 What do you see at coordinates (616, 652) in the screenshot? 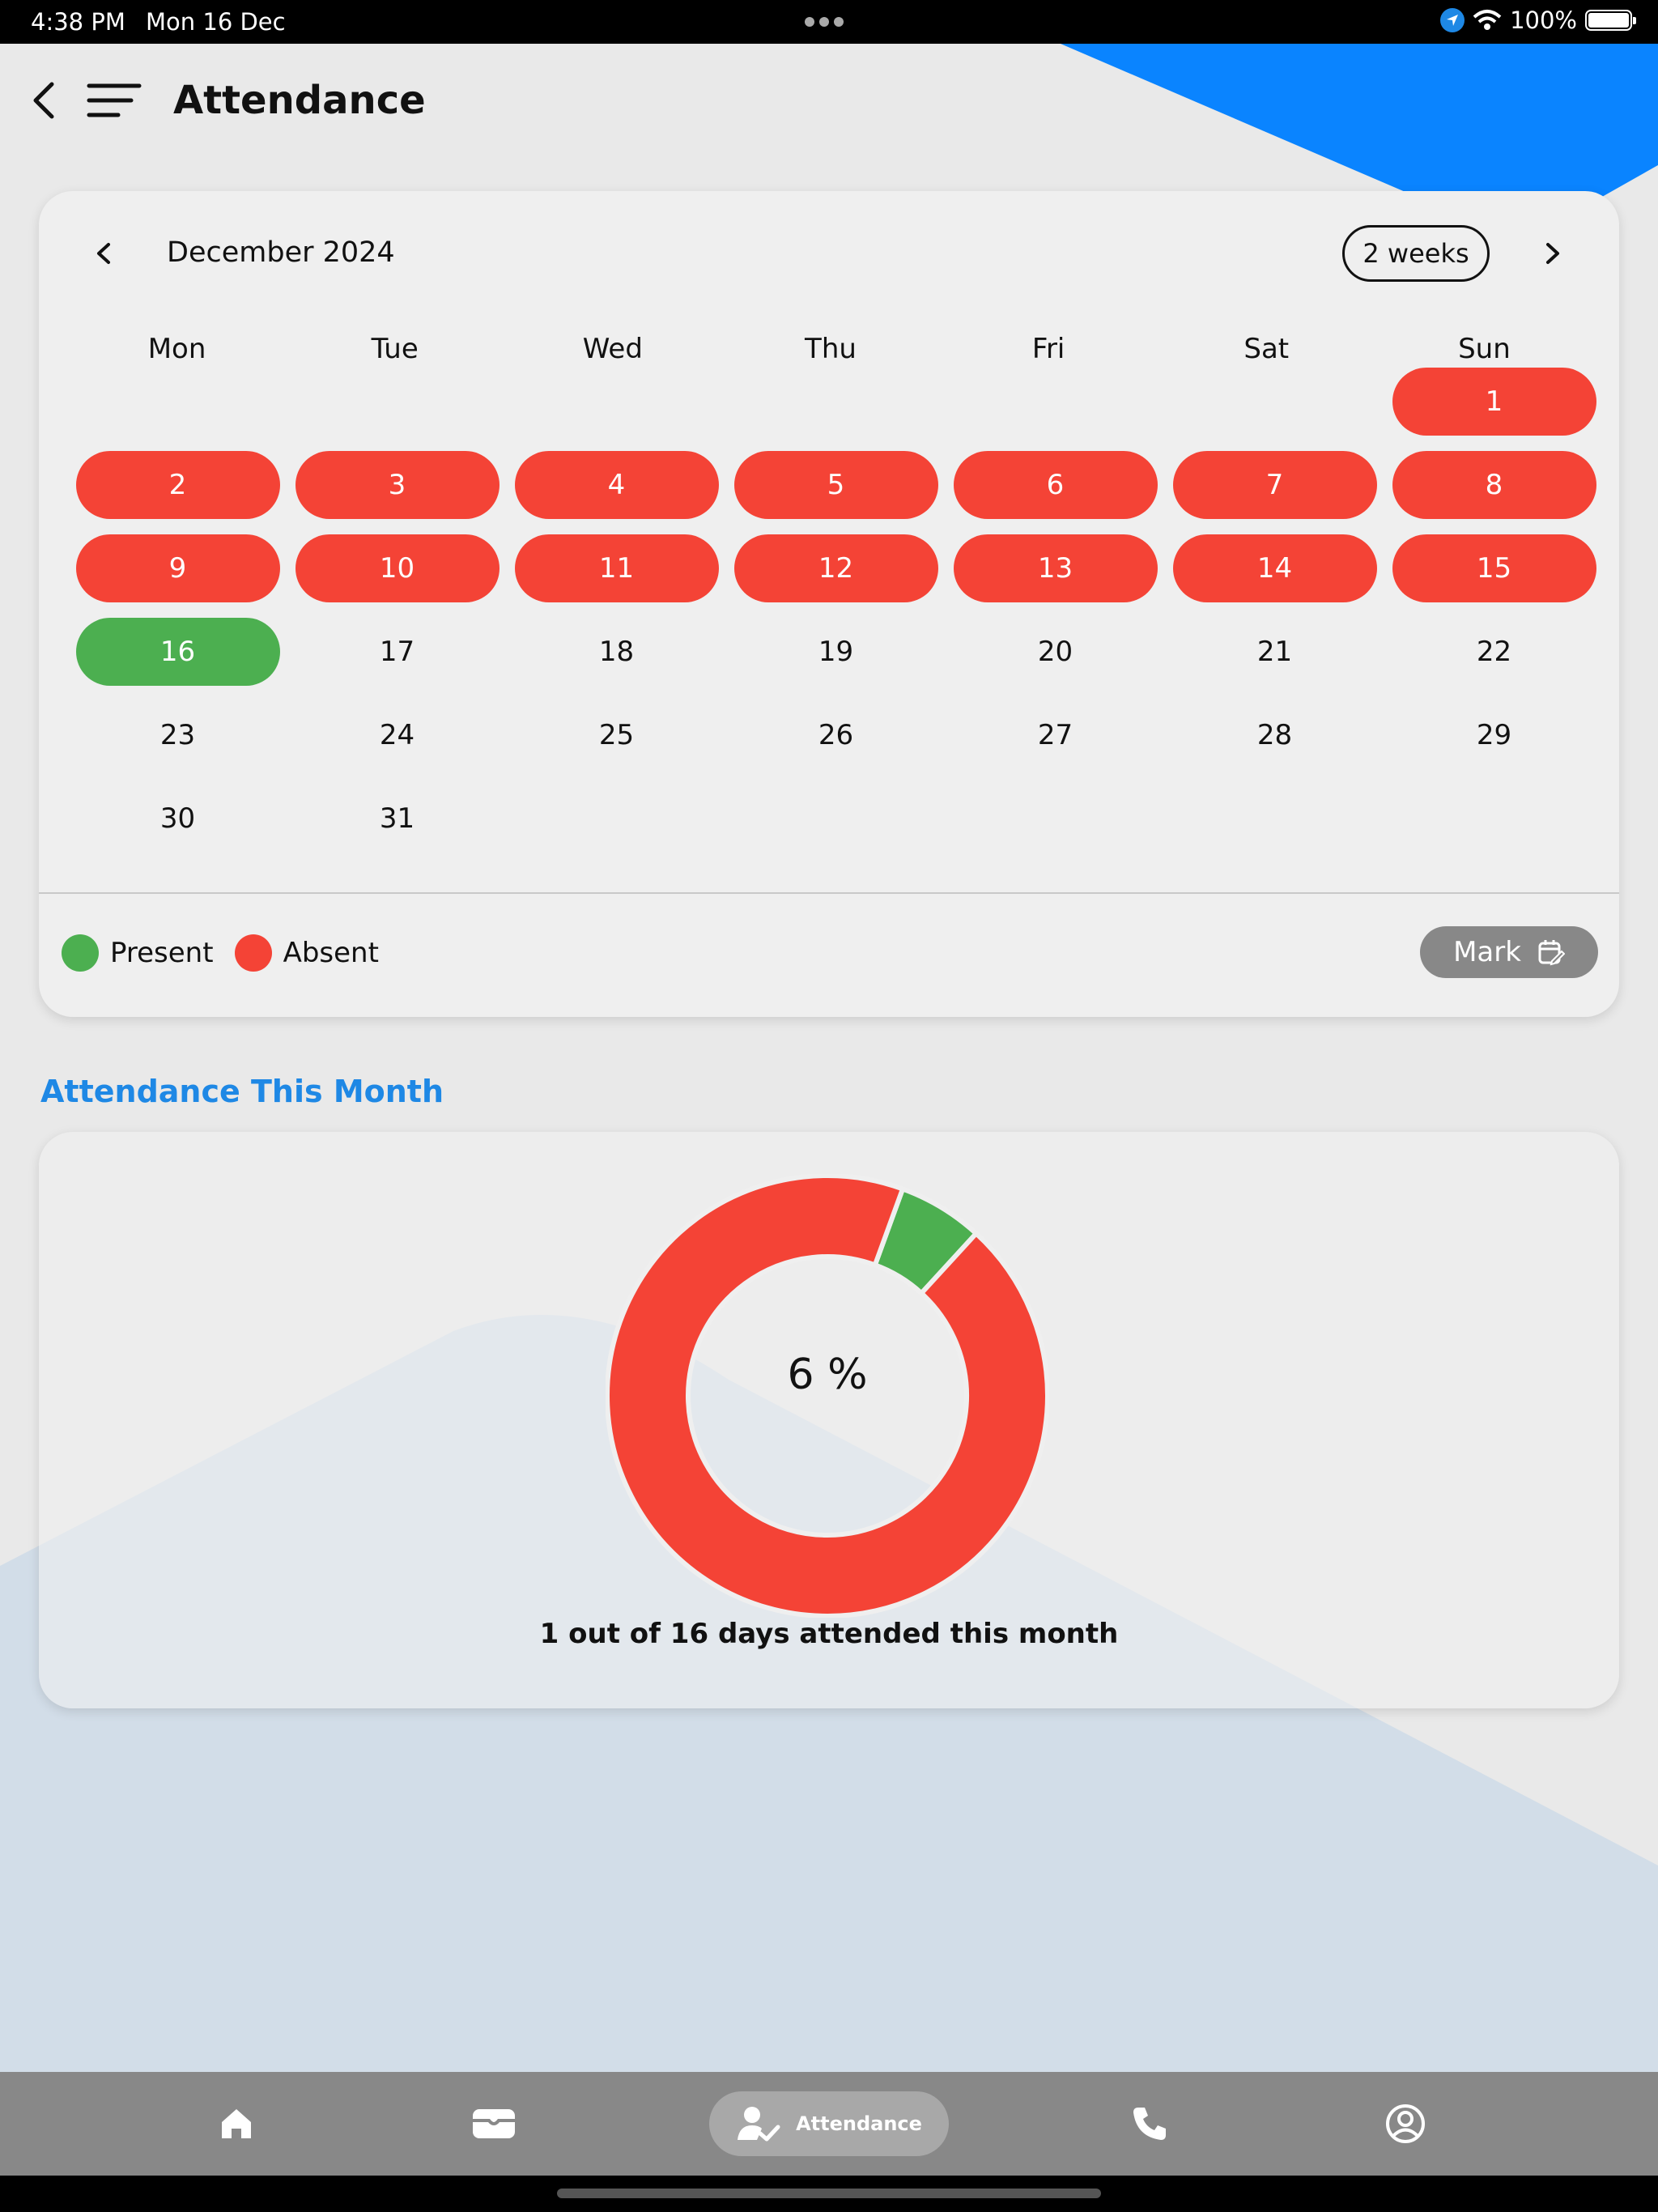
I see `calendar-day: 18` at bounding box center [616, 652].